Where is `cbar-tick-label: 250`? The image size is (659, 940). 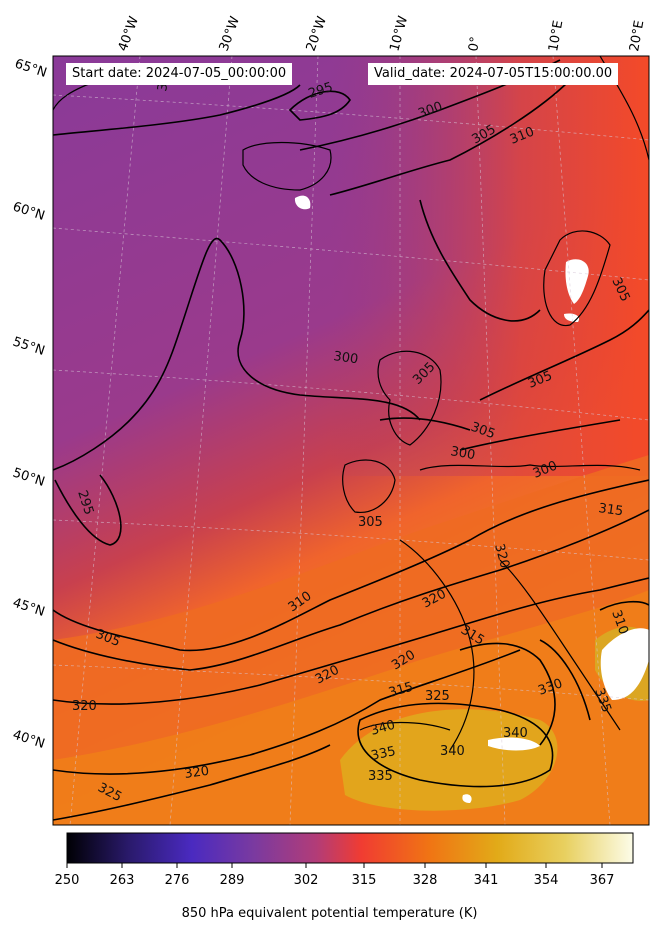
cbar-tick-label: 250 is located at coordinates (67, 880).